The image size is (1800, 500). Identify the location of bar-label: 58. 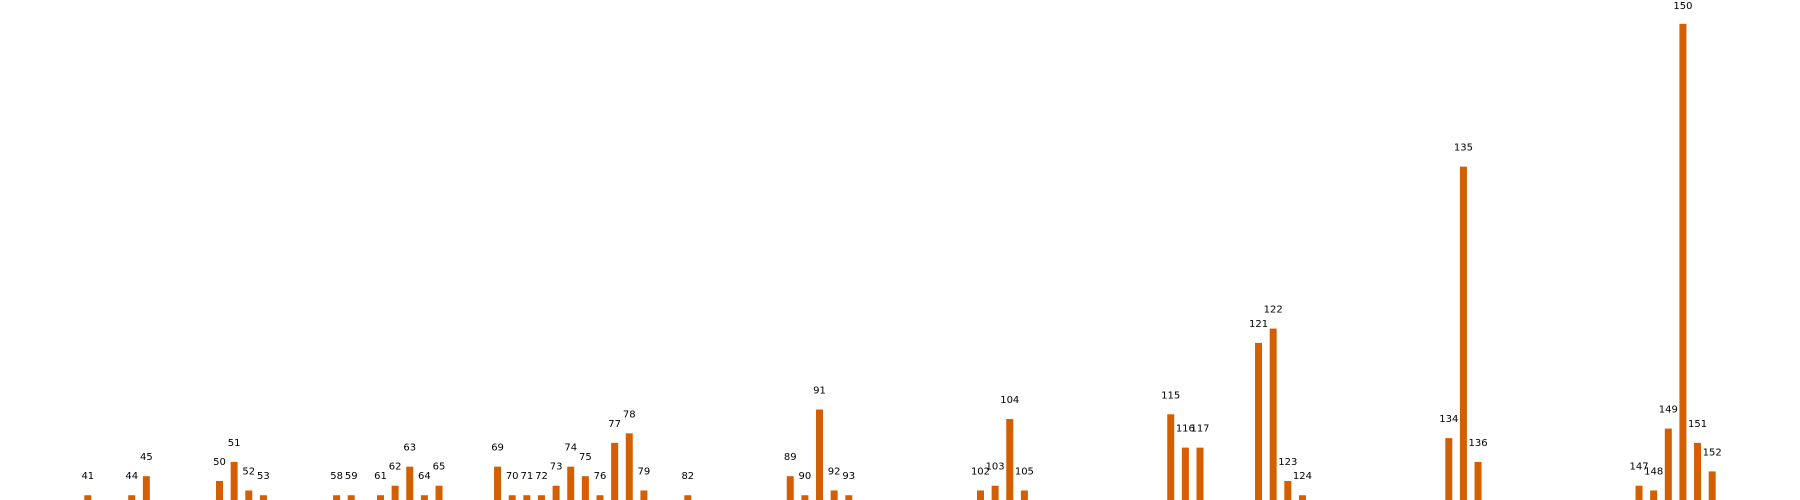
(336, 476).